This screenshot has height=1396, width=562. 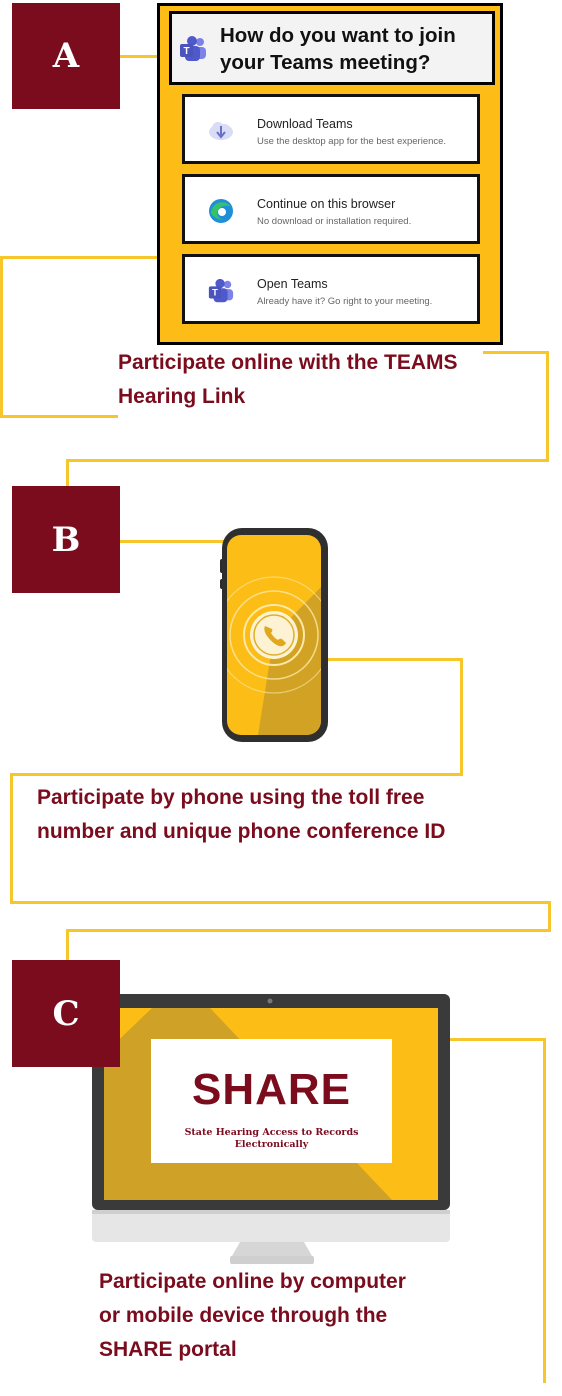 What do you see at coordinates (252, 1281) in the screenshot?
I see `caption-c-line1: Participate online by computer` at bounding box center [252, 1281].